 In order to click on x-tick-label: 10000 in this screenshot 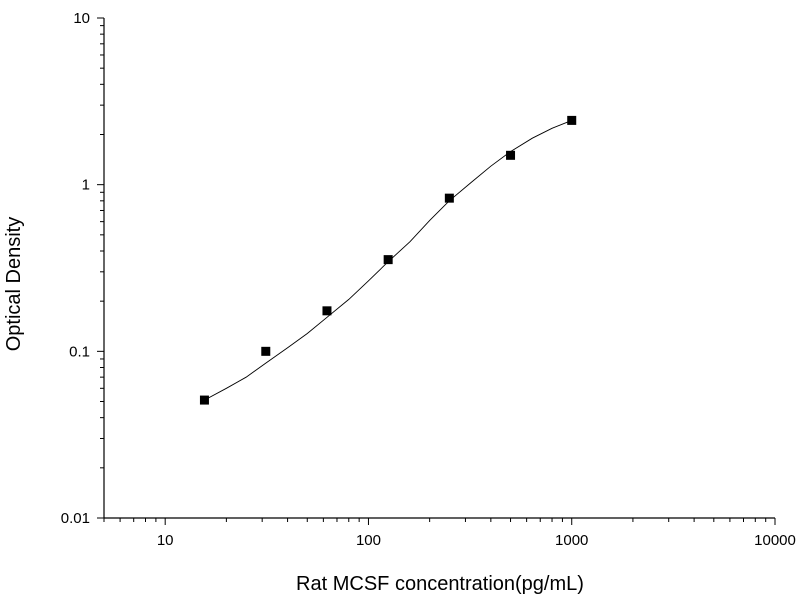, I will do `click(775, 540)`.